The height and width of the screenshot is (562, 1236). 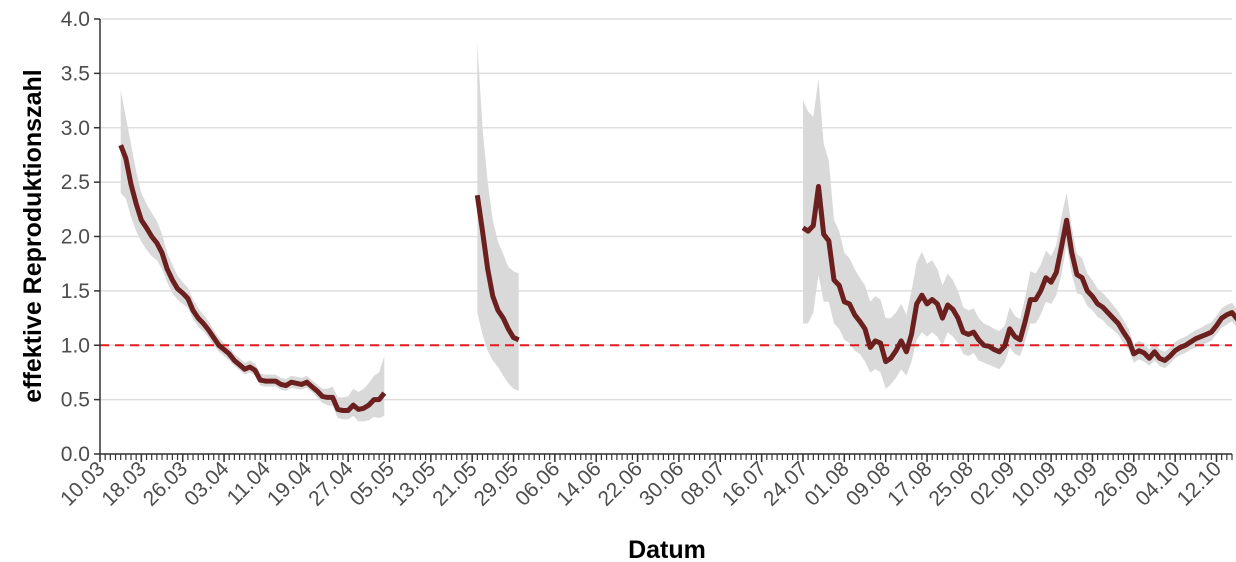 What do you see at coordinates (992, 483) in the screenshot?
I see `x-tick-label: 02.09` at bounding box center [992, 483].